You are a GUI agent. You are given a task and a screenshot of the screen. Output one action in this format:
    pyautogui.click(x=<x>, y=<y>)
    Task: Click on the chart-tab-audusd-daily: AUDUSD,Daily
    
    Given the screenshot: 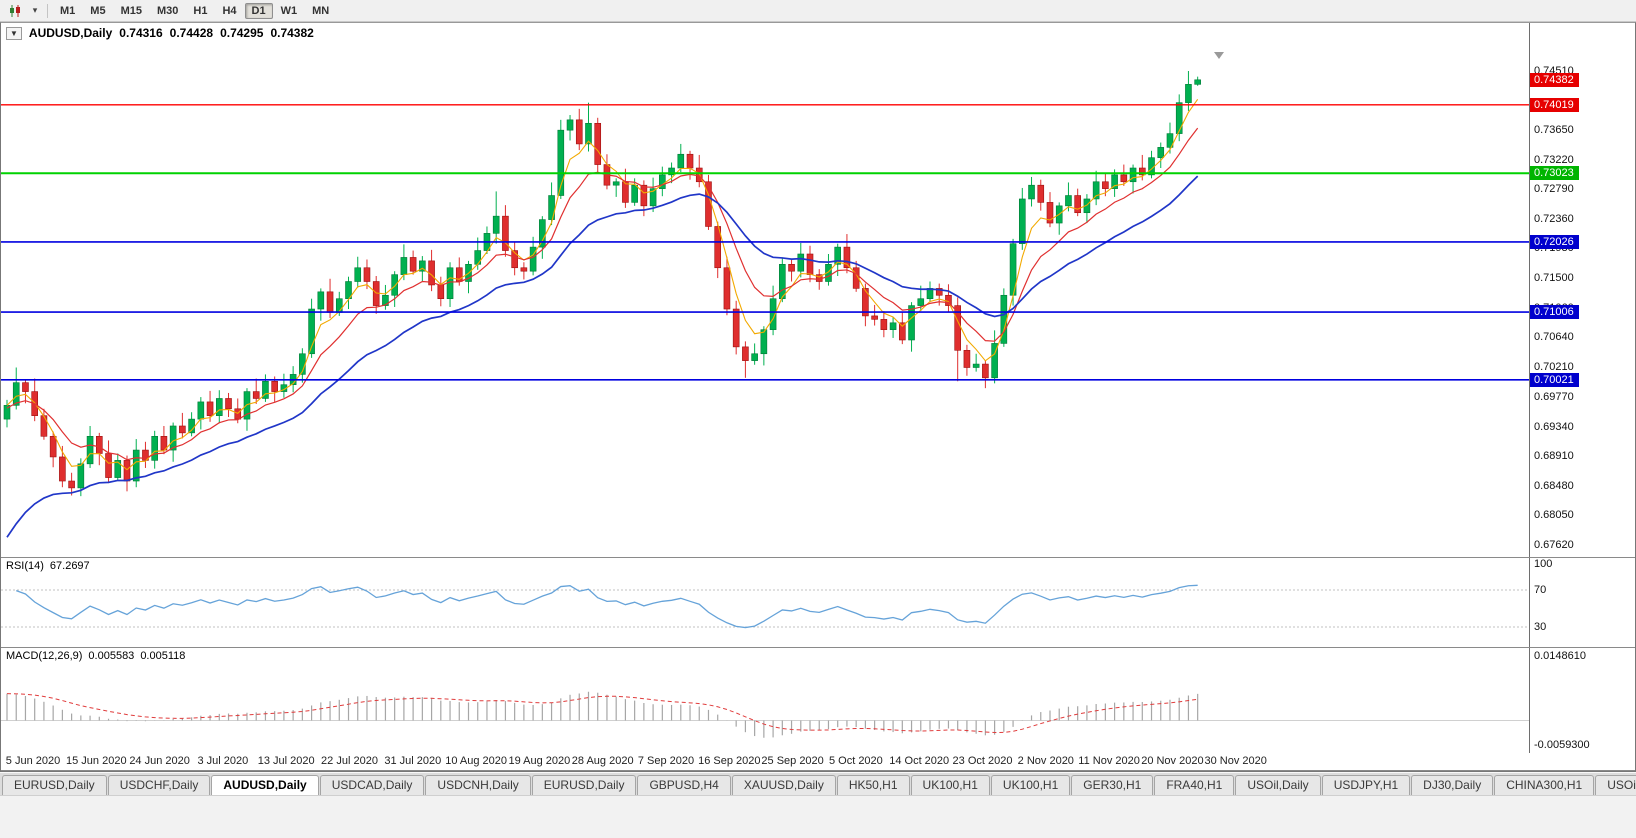 What is the action you would take?
    pyautogui.click(x=265, y=785)
    